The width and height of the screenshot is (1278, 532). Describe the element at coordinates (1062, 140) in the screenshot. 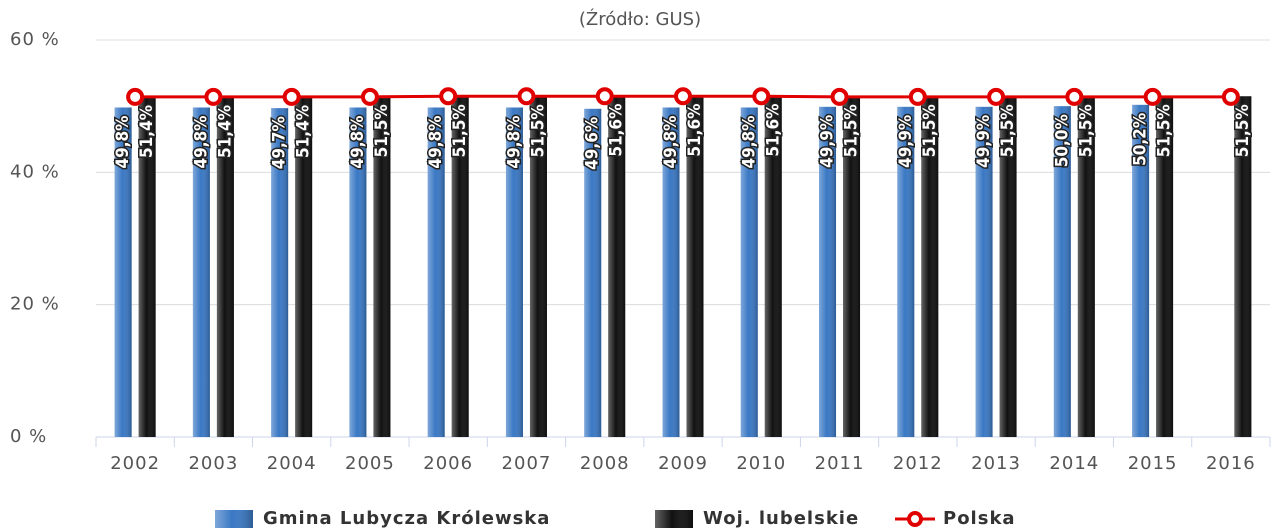

I see `data-label: 50,0%` at that location.